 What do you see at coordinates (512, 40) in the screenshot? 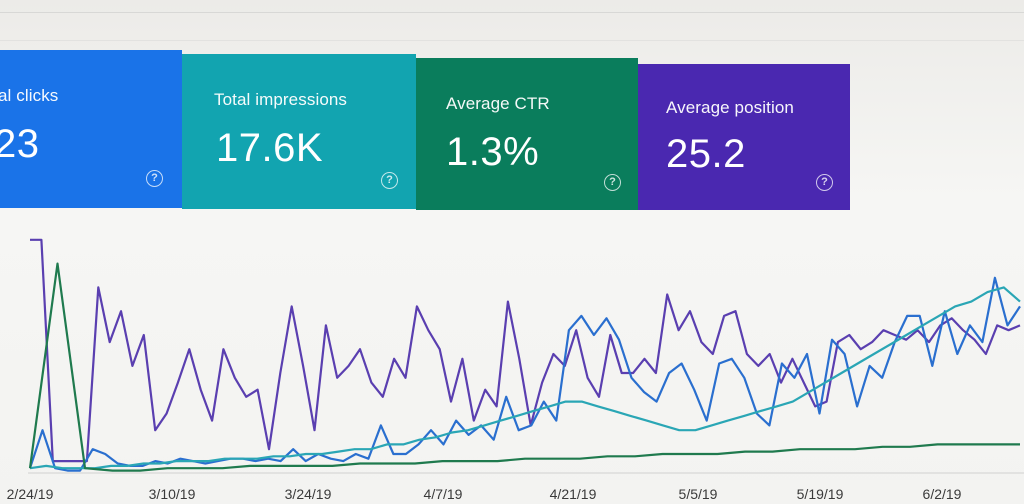
I see `header-divider-secondary` at bounding box center [512, 40].